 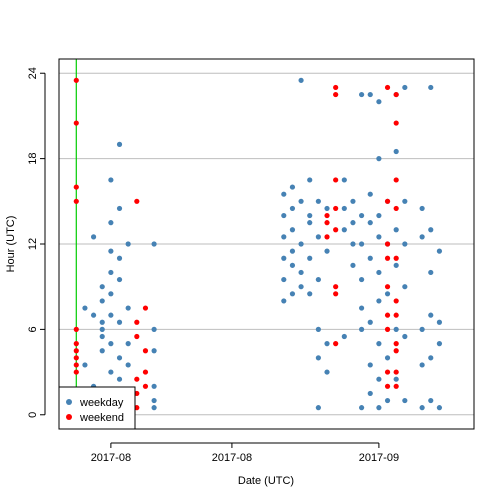 I want to click on legend: weekday weekend, so click(x=97, y=408).